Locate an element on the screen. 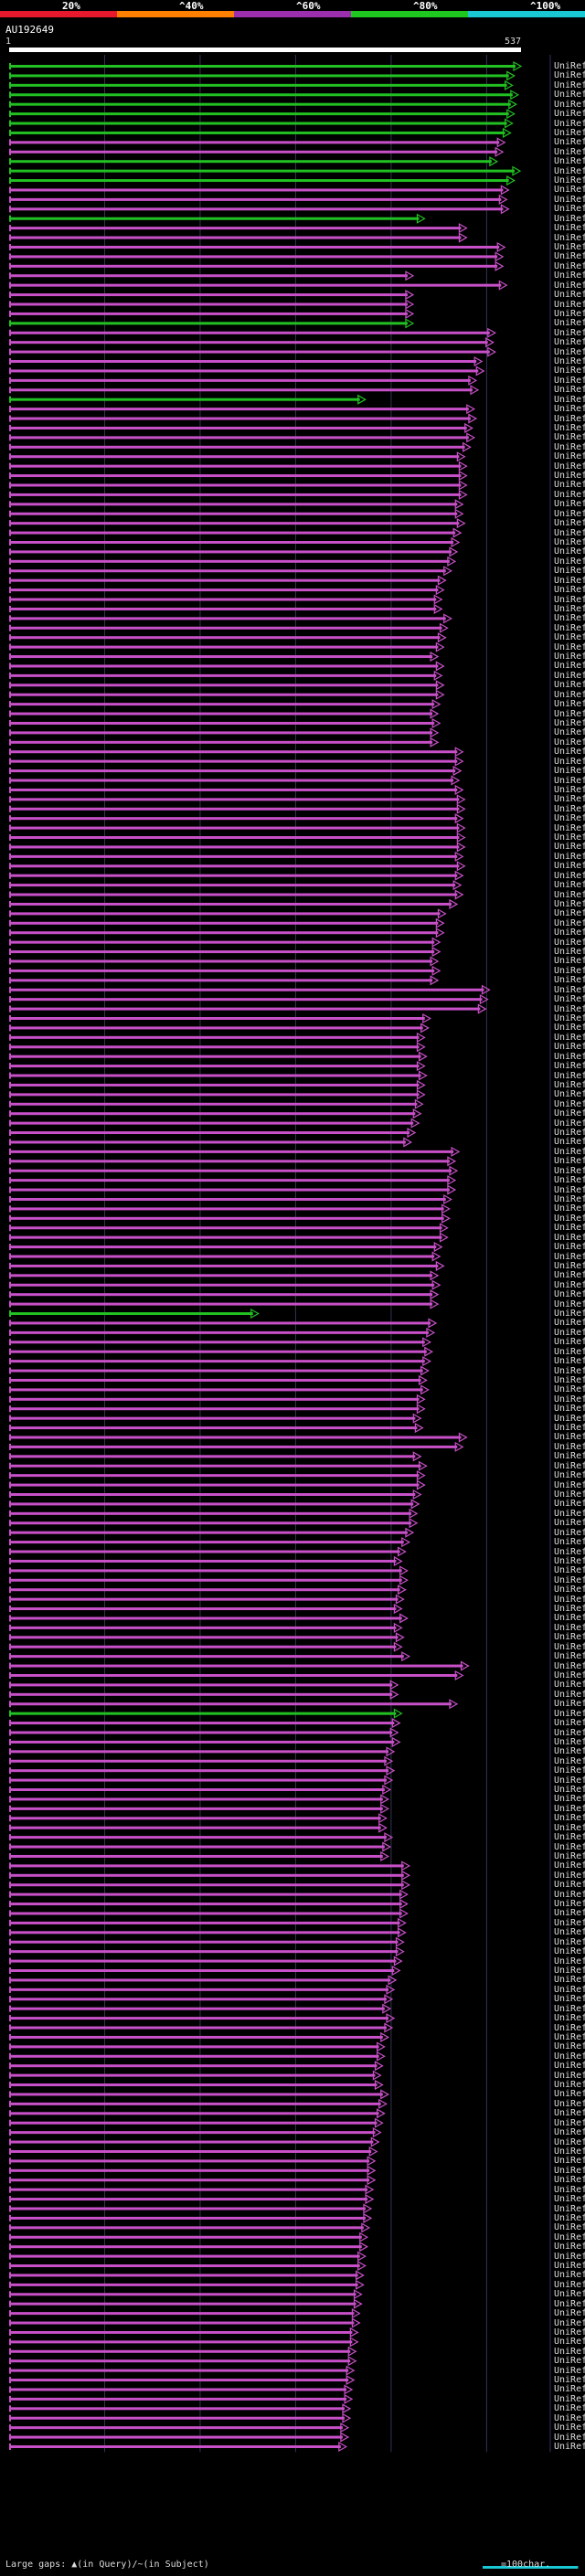  hit-label: UniRef100_Q5ND52 is located at coordinates (569, 1075).